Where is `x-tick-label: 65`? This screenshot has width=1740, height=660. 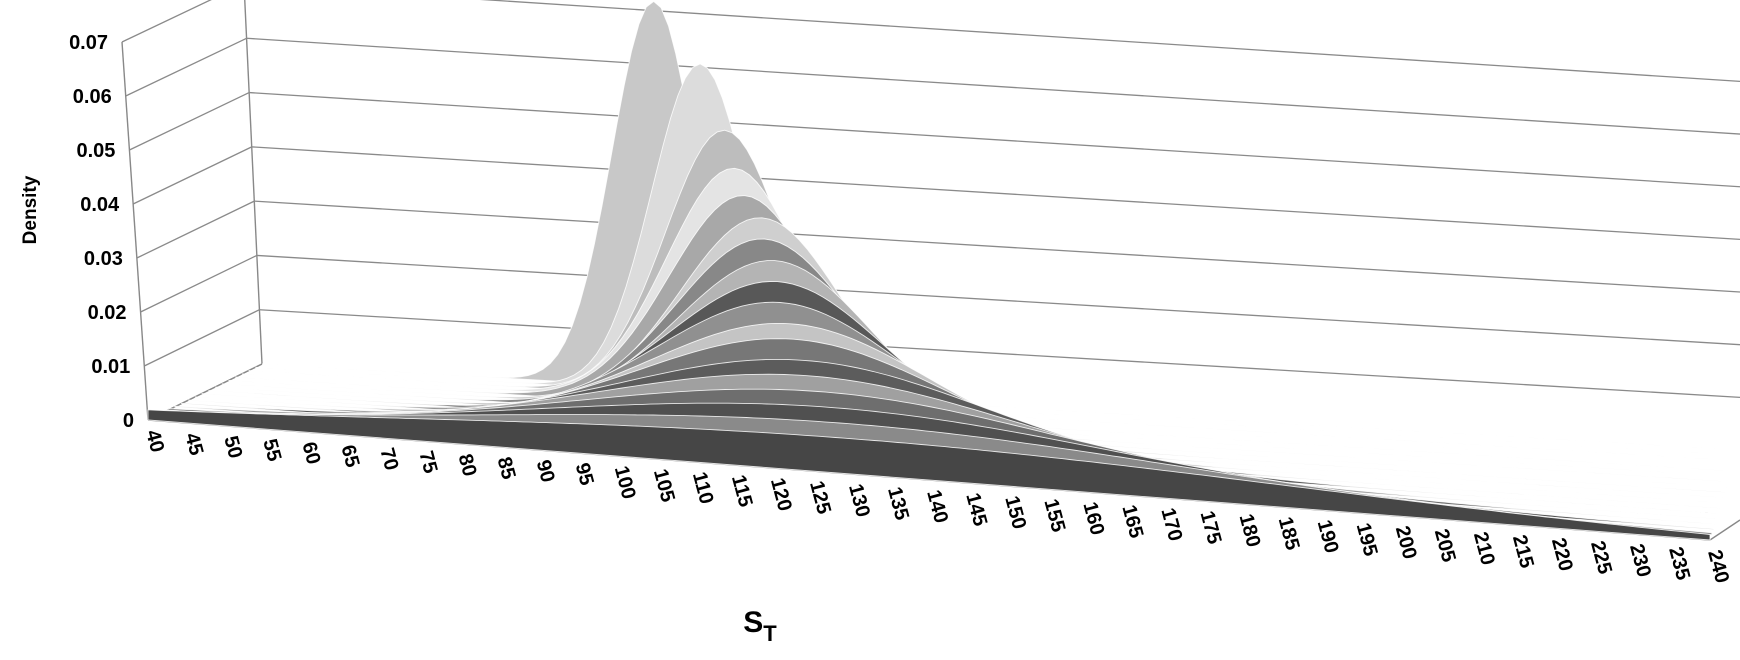
x-tick-label: 65 is located at coordinates (349, 456).